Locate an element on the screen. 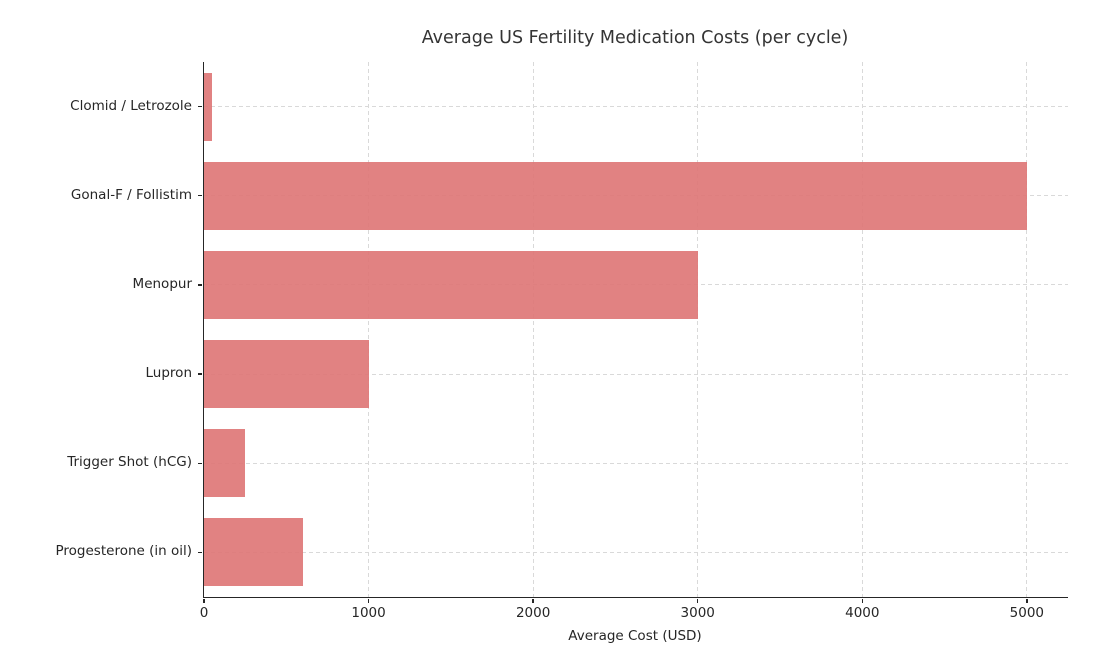 Image resolution: width=1106 pixels, height=666 pixels. x-tick-label: 4000 is located at coordinates (862, 613).